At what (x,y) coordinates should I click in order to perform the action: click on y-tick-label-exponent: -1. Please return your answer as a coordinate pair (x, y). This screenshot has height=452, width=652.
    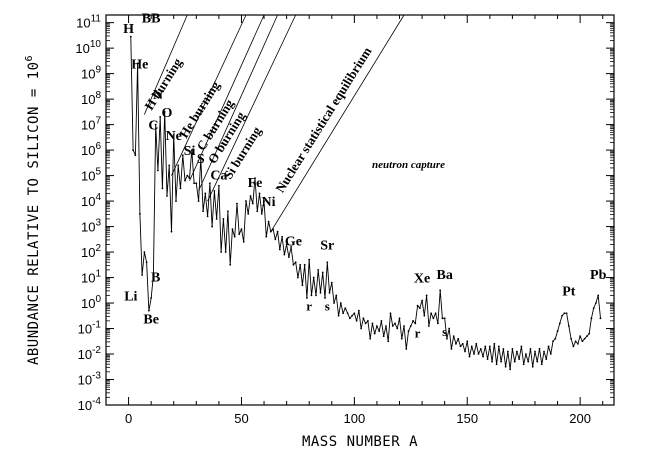
    Looking at the image, I should click on (96, 325).